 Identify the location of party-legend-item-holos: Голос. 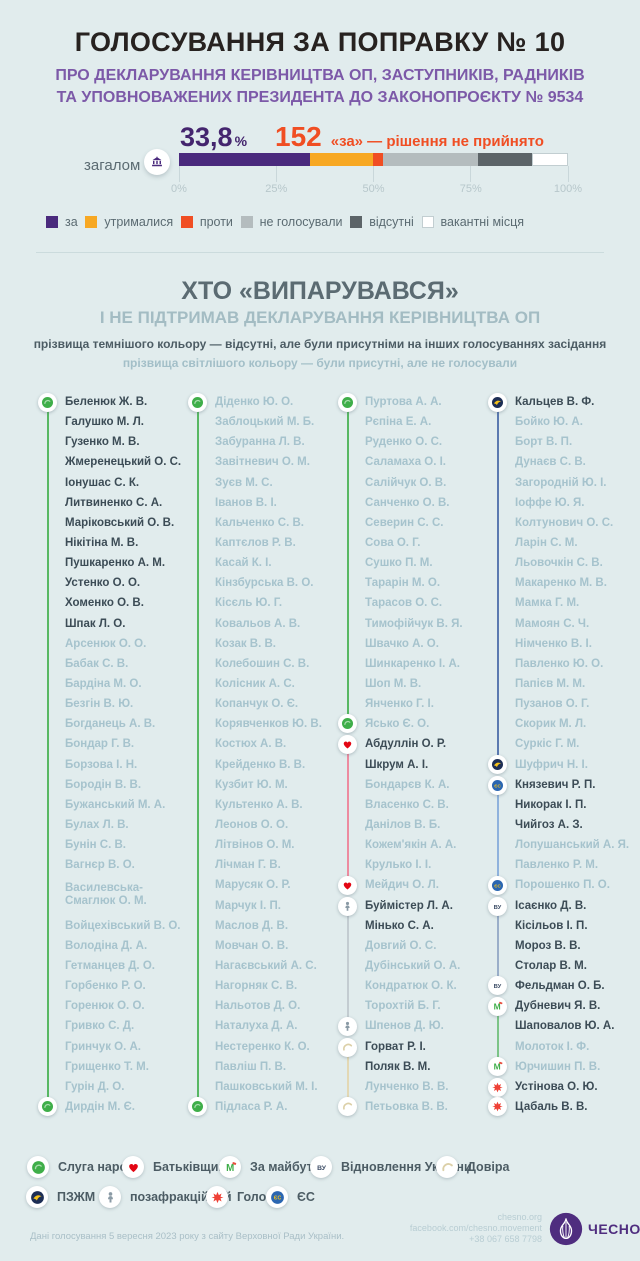
(239, 1197).